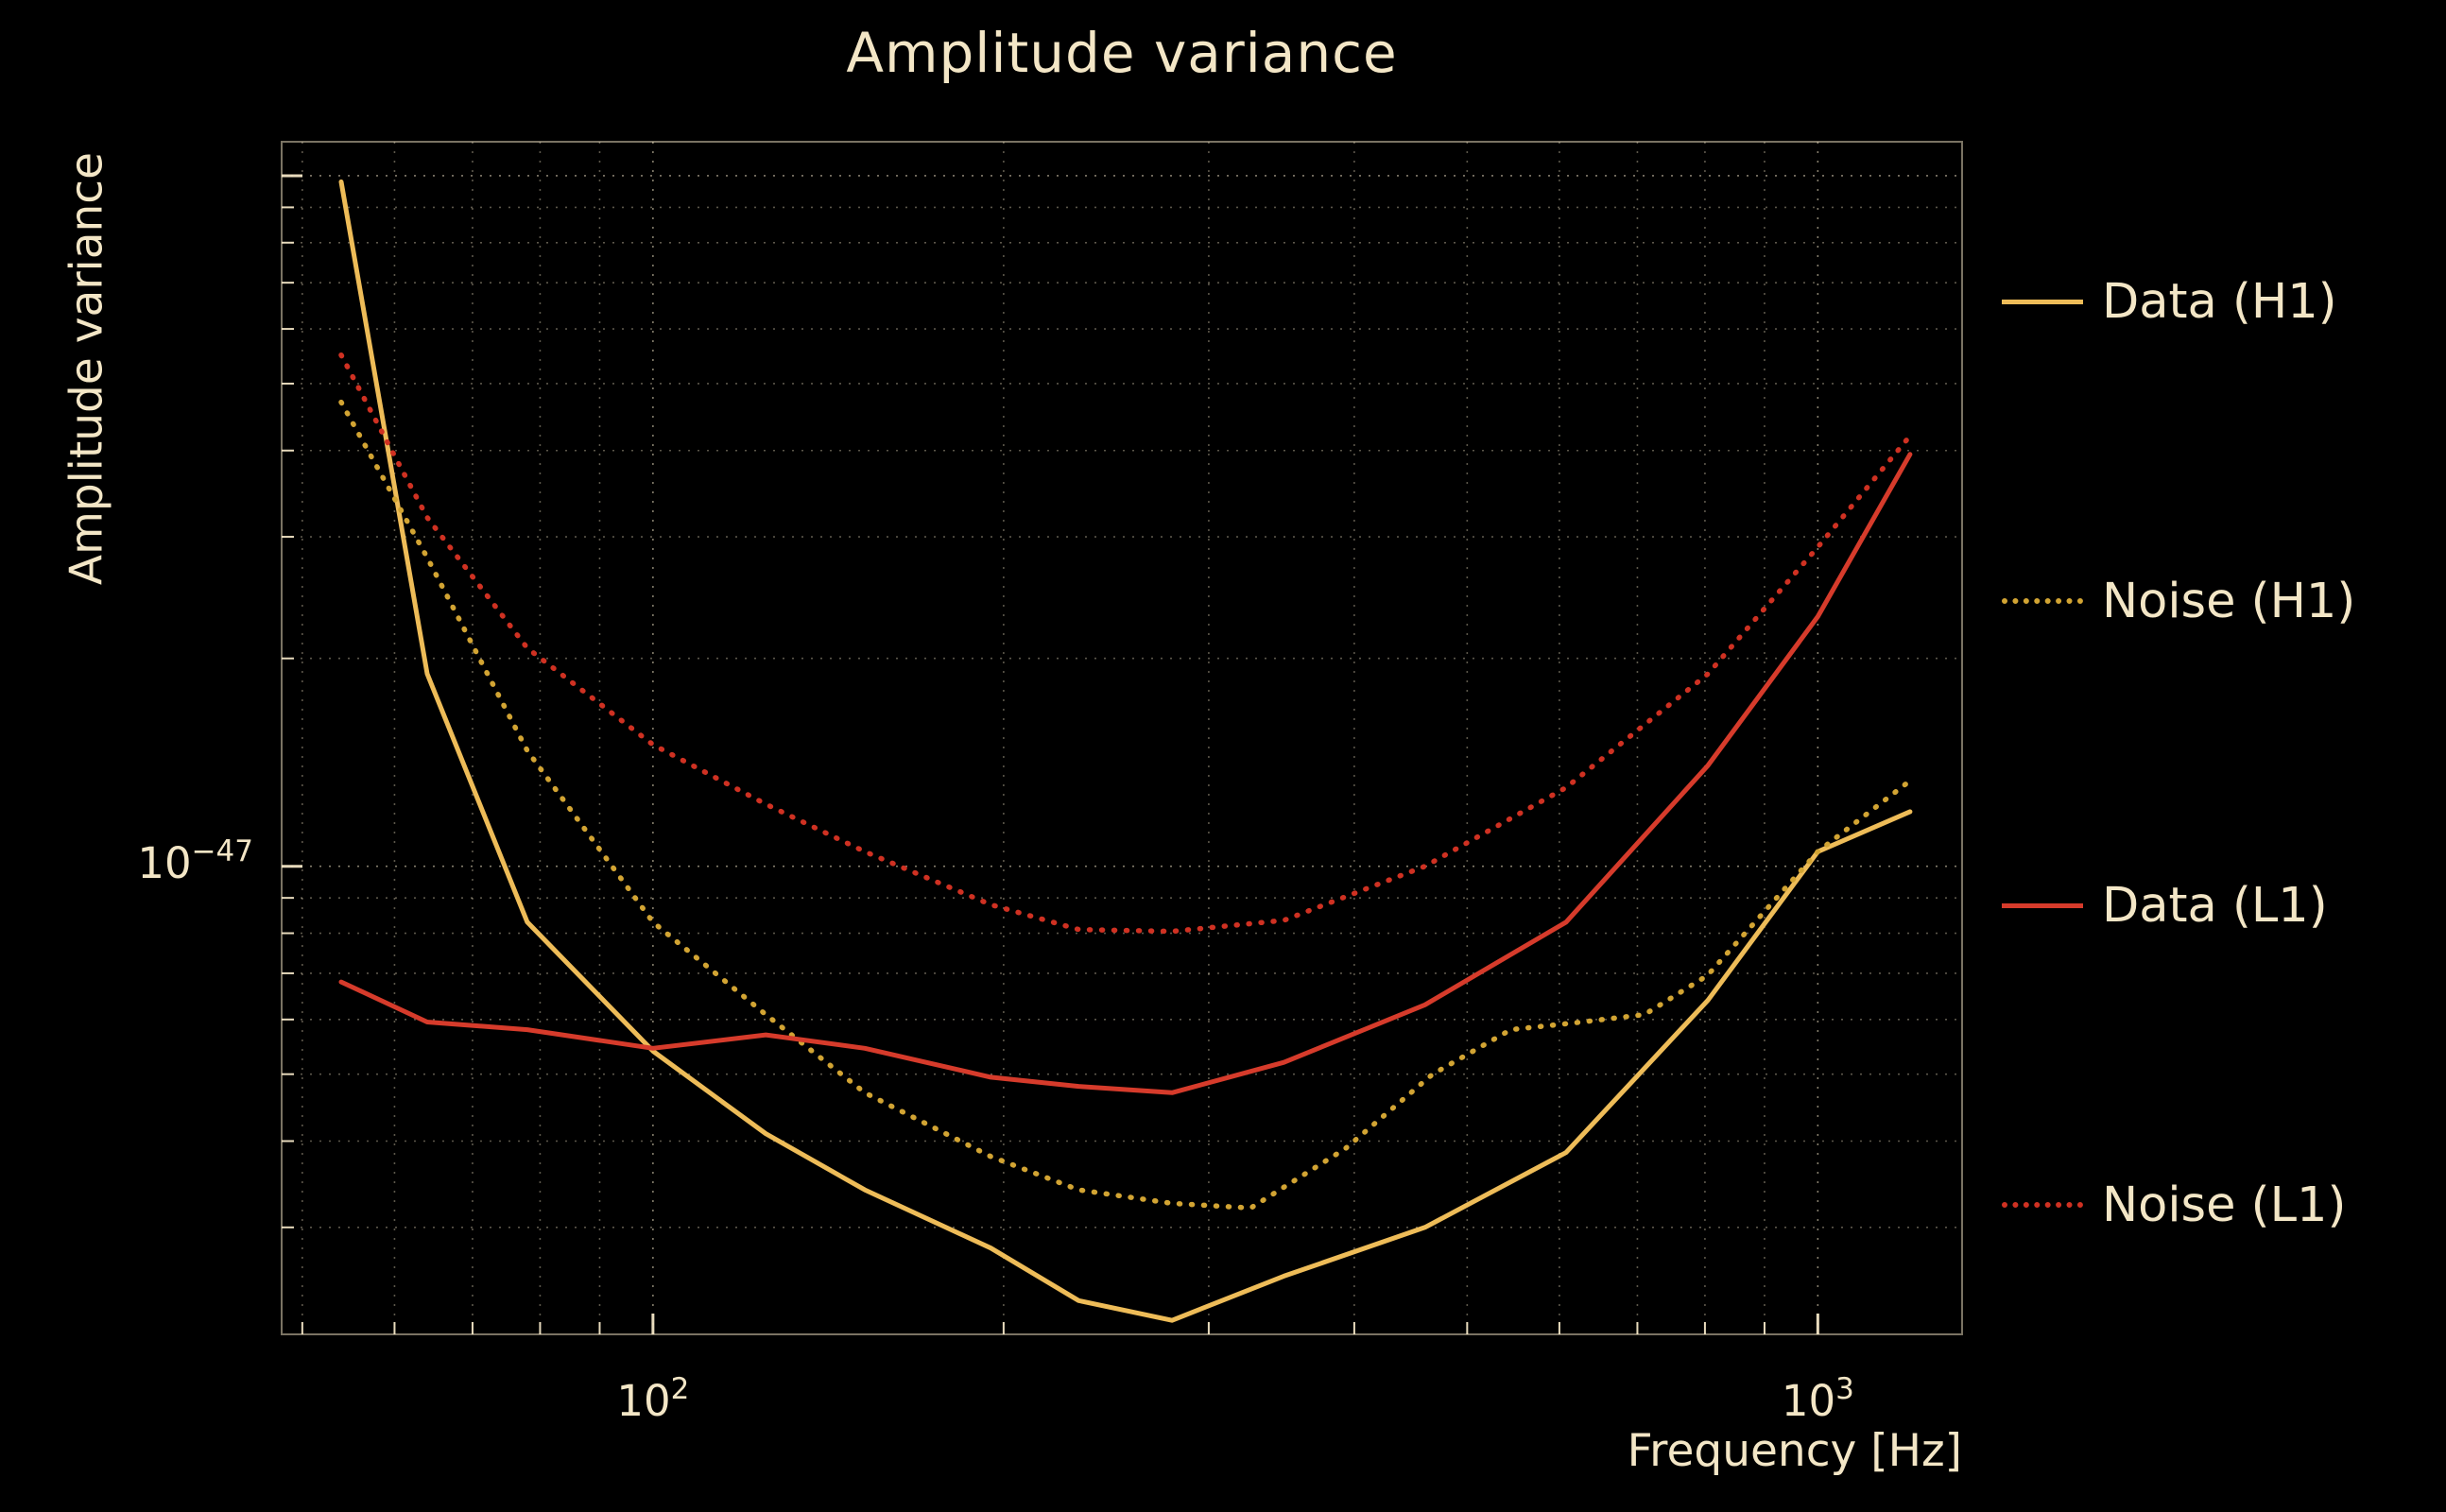 This screenshot has height=1512, width=2446. Describe the element at coordinates (680, 1389) in the screenshot. I see `x-tick-100-exponent: 2` at that location.